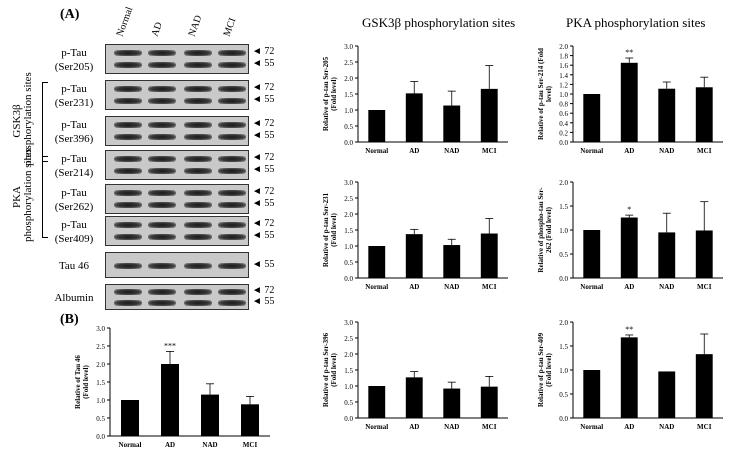  What do you see at coordinates (563, 76) in the screenshot?
I see `y-tick-label: 1.4` at bounding box center [563, 76].